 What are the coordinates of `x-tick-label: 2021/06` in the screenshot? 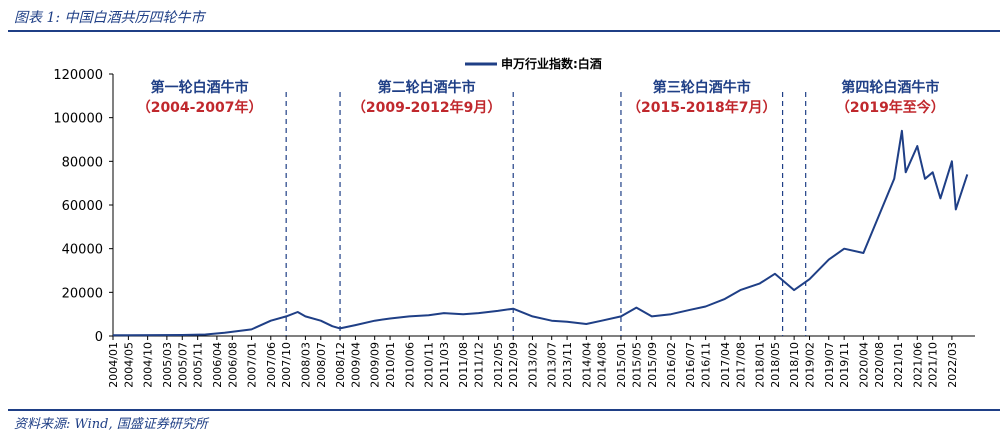 It's located at (917, 365).